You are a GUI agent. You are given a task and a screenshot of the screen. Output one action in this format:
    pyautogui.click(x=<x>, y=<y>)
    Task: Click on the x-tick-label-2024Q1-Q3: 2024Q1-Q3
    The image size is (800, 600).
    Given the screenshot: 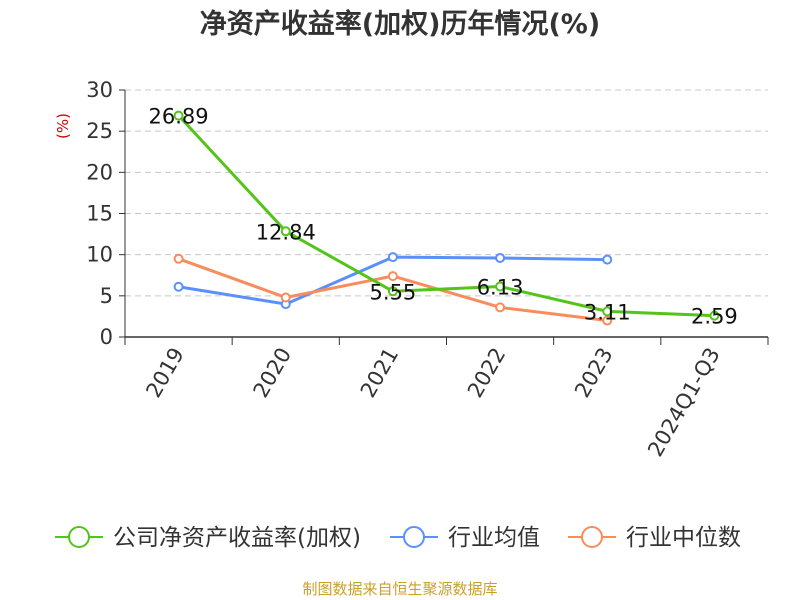 What is the action you would take?
    pyautogui.click(x=684, y=402)
    